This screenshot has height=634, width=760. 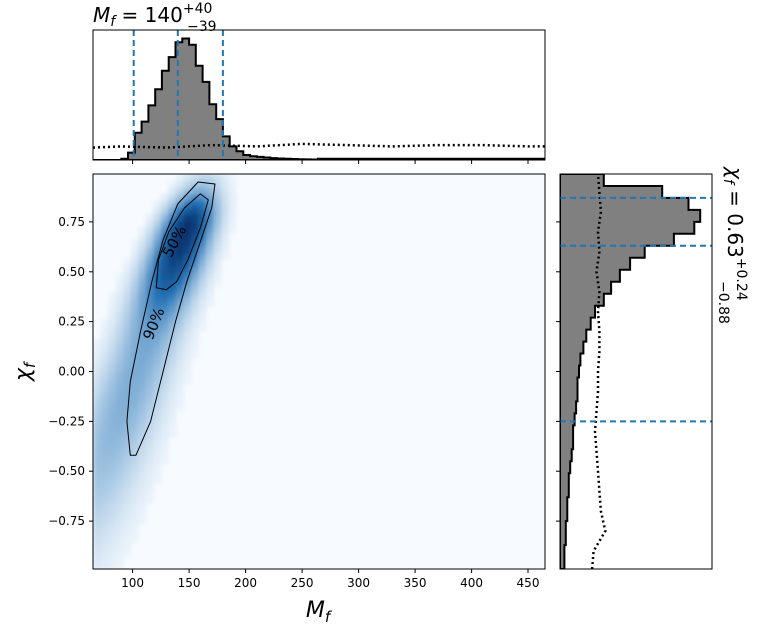 What do you see at coordinates (171, 318) in the screenshot?
I see `contour-90-line` at bounding box center [171, 318].